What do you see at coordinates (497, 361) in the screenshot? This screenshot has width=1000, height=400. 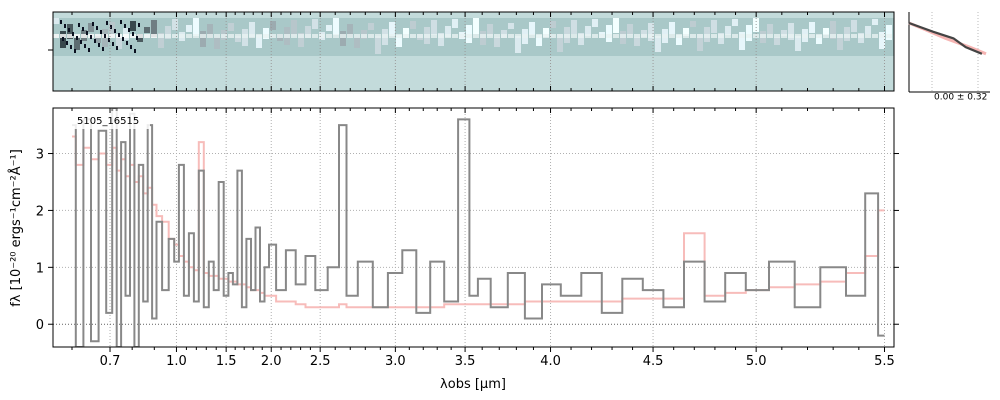 I see `x-tick-labels: 0.7 1.0 1.5 2.0 2.5 3.0 3.5 4.0 4.5 5.0 5.5` at bounding box center [497, 361].